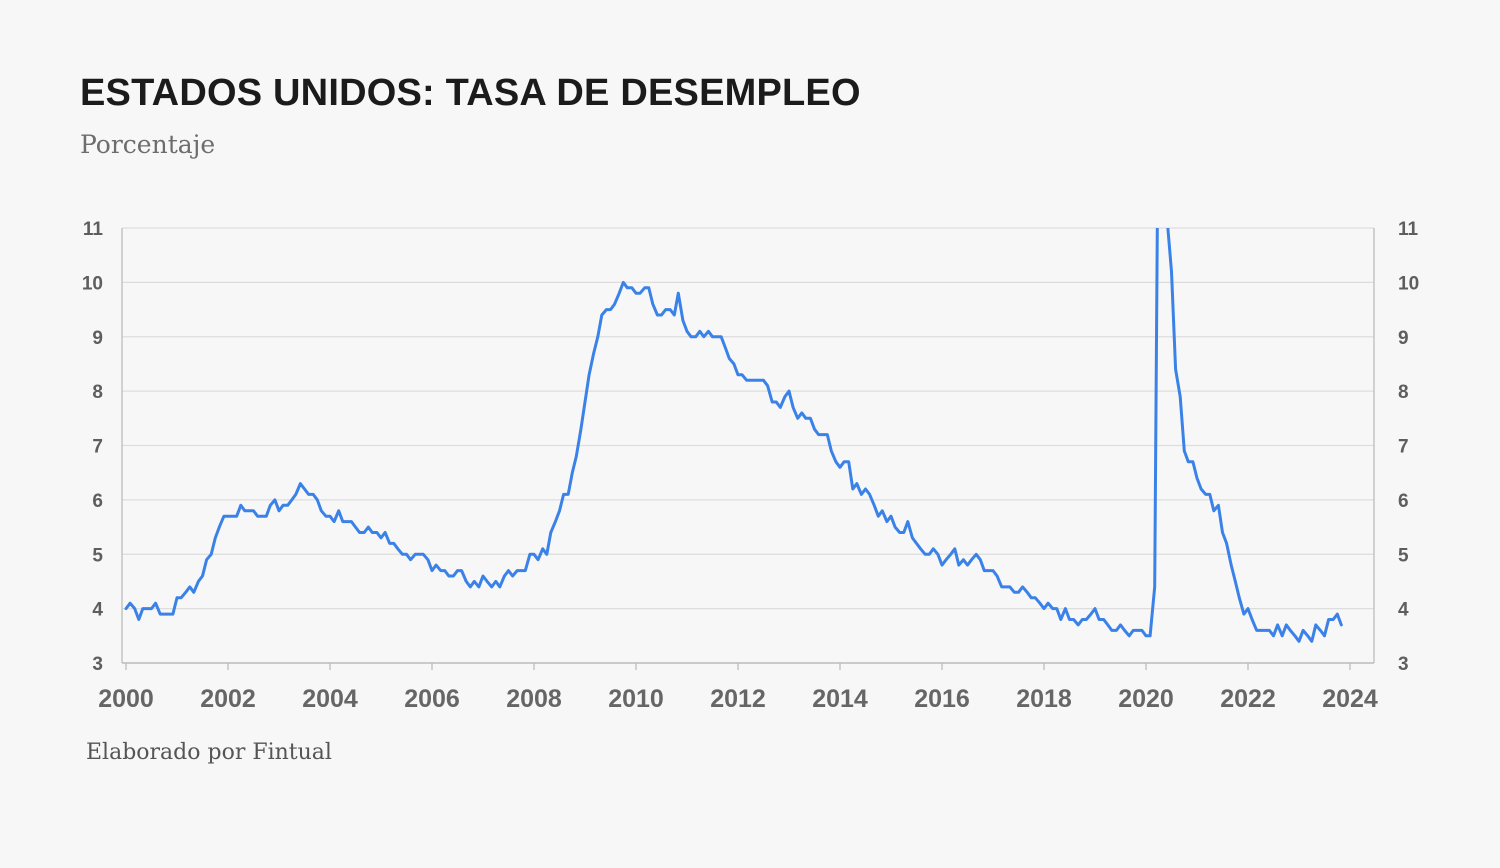  I want to click on y-tick-left: 4, so click(97, 610).